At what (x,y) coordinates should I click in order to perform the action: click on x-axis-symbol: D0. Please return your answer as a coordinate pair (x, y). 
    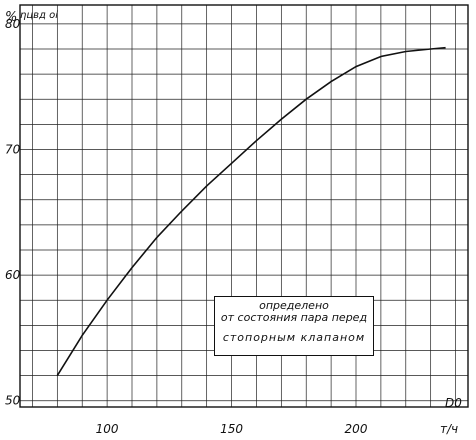
    Looking at the image, I should click on (453, 403).